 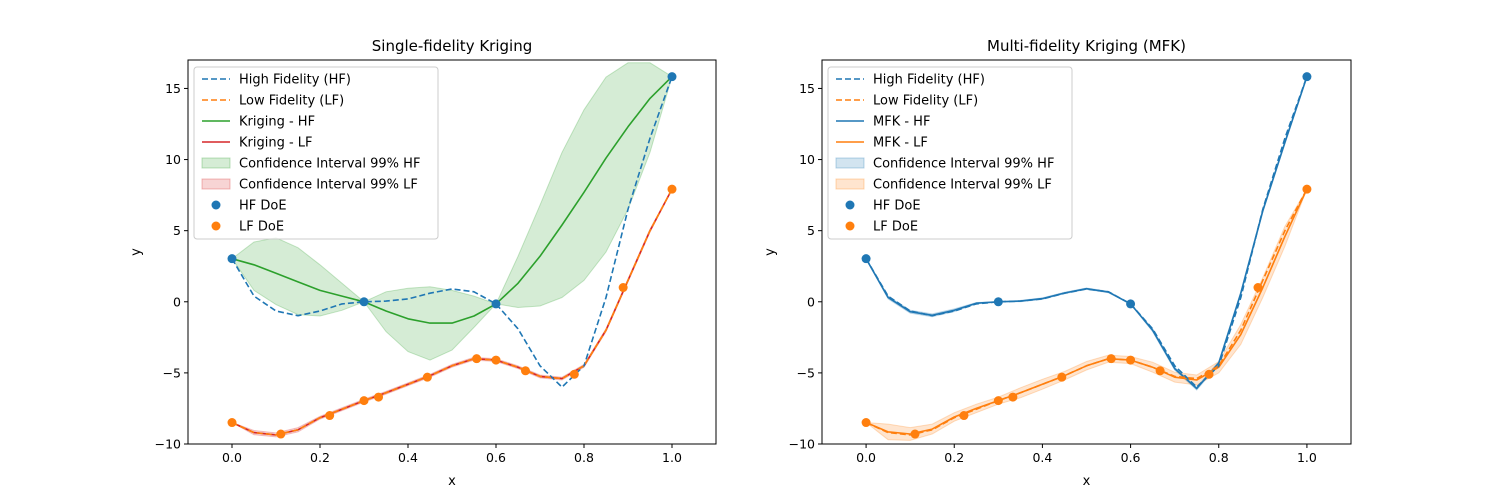 I want to click on legend-label: MFK - HF, so click(x=901, y=122).